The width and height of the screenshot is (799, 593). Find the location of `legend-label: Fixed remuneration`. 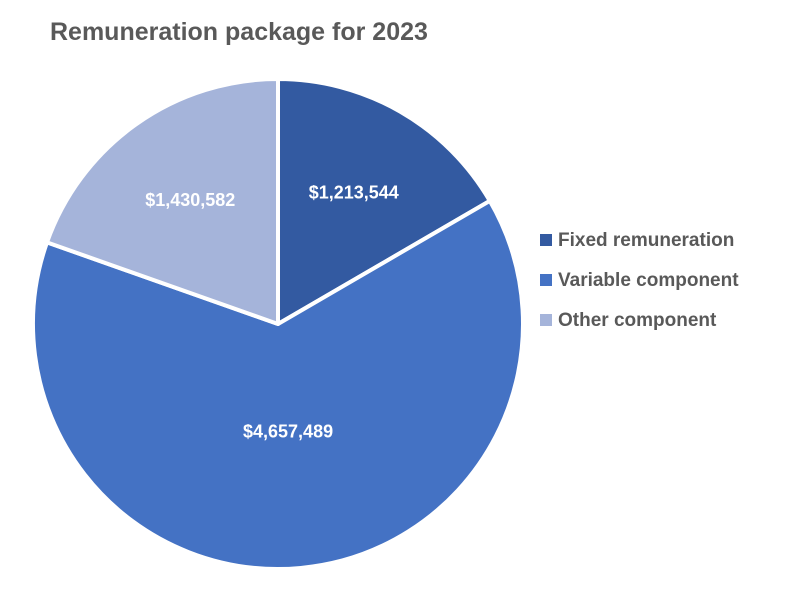

legend-label: Fixed remuneration is located at coordinates (646, 240).